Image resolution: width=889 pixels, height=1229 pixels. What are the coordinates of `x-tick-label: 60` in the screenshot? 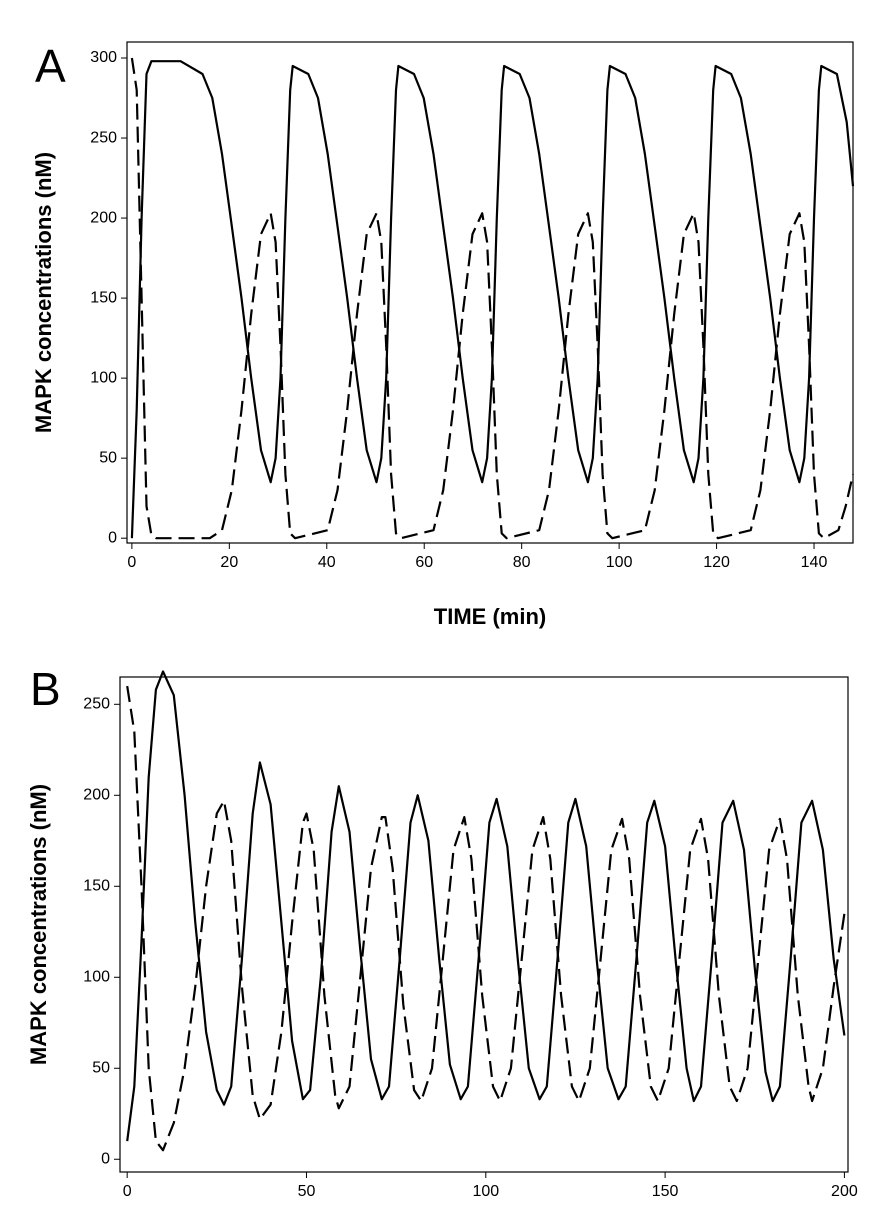 It's located at (424, 562).